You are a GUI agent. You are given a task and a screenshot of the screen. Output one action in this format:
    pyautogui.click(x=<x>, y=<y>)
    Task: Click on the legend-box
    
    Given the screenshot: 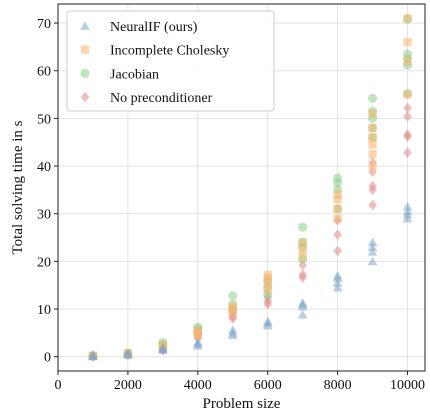 What is the action you would take?
    pyautogui.click(x=170, y=61)
    